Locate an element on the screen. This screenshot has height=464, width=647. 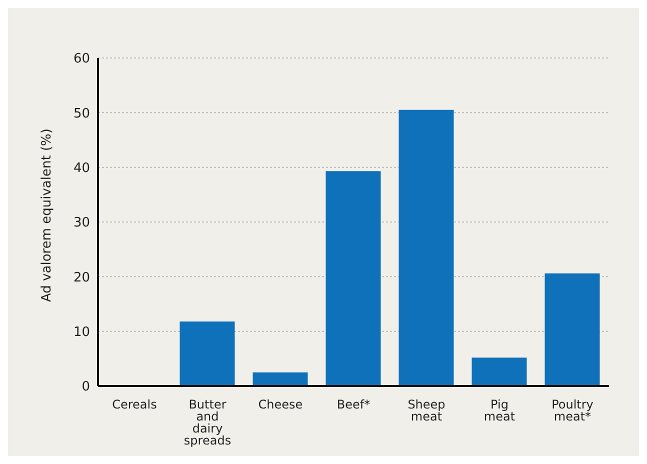
x-tick-label: Sheep meat is located at coordinates (427, 411).